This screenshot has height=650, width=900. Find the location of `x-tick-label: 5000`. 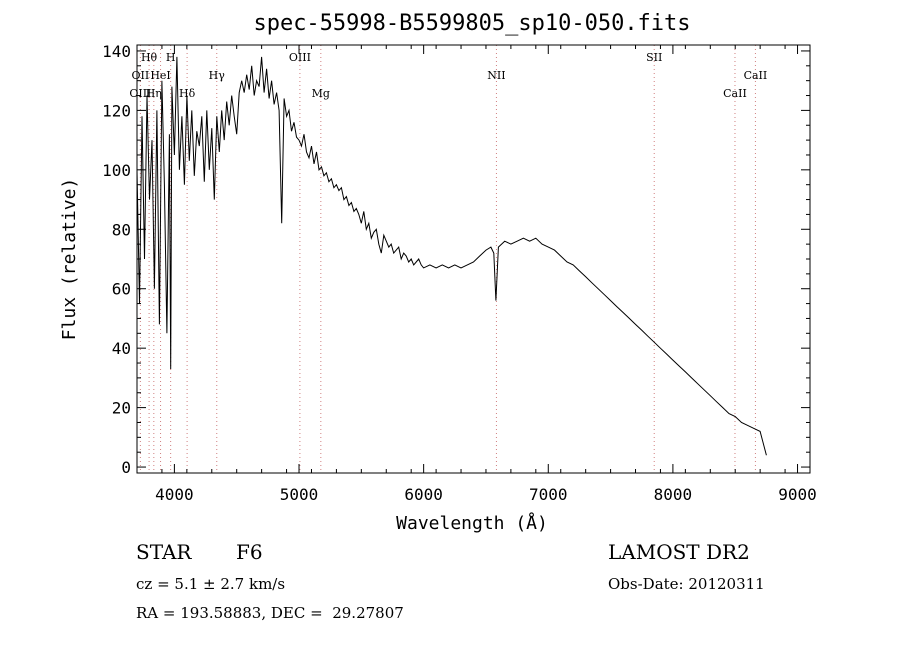

x-tick-label: 5000 is located at coordinates (299, 494).